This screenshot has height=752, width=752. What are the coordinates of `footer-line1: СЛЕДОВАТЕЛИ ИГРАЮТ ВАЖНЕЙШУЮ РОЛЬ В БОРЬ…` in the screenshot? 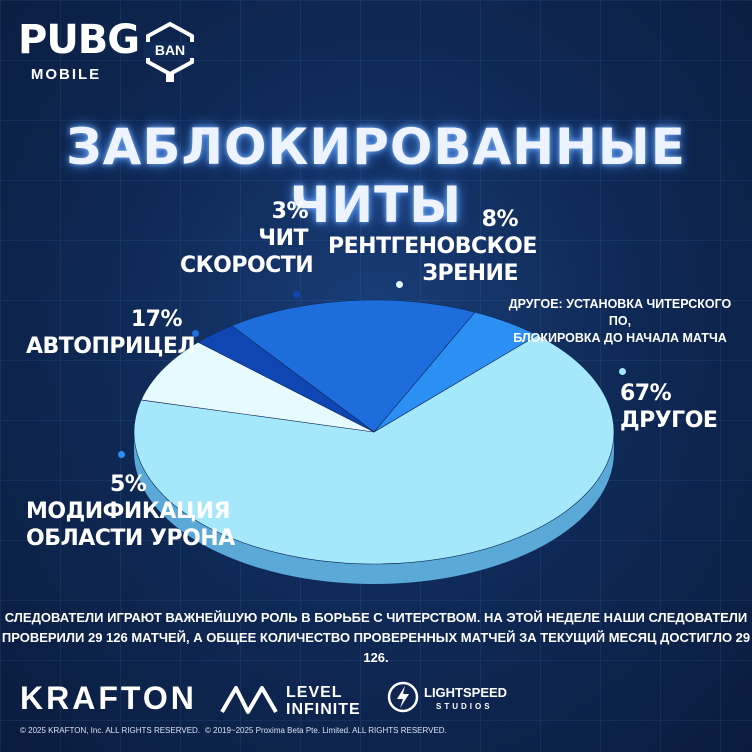 It's located at (376, 617).